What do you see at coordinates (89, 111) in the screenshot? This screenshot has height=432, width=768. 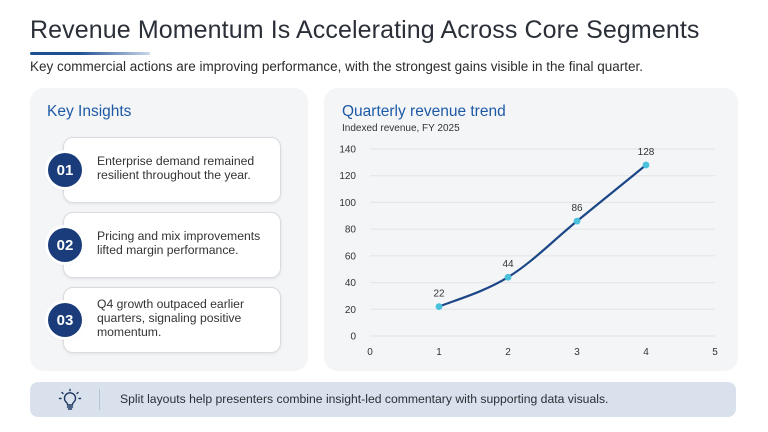 I see `insights-heading: Key Insights` at bounding box center [89, 111].